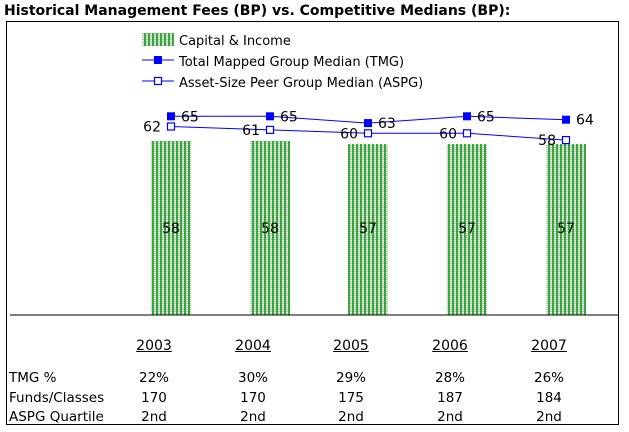  I want to click on table-cell: 175, so click(351, 398).